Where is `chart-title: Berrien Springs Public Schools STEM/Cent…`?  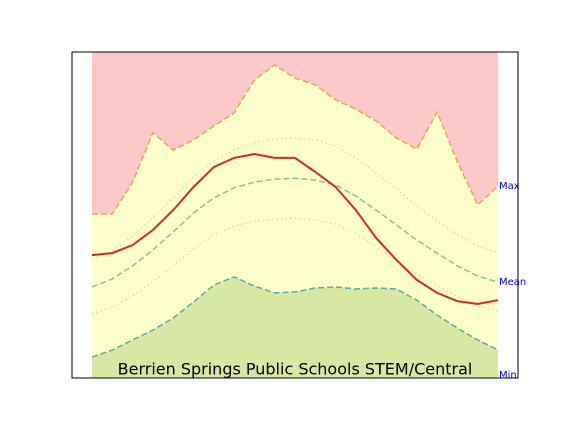 chart-title: Berrien Springs Public Schools STEM/Cent… is located at coordinates (295, 369).